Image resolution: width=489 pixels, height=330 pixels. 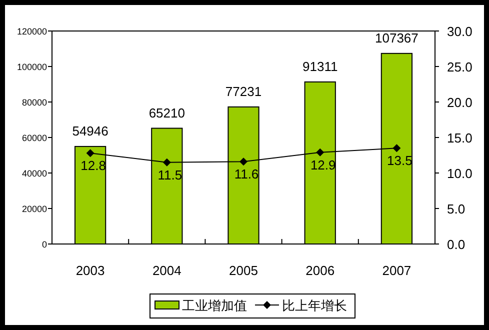 What do you see at coordinates (34, 173) in the screenshot?
I see `y-tick-label: 40000` at bounding box center [34, 173].